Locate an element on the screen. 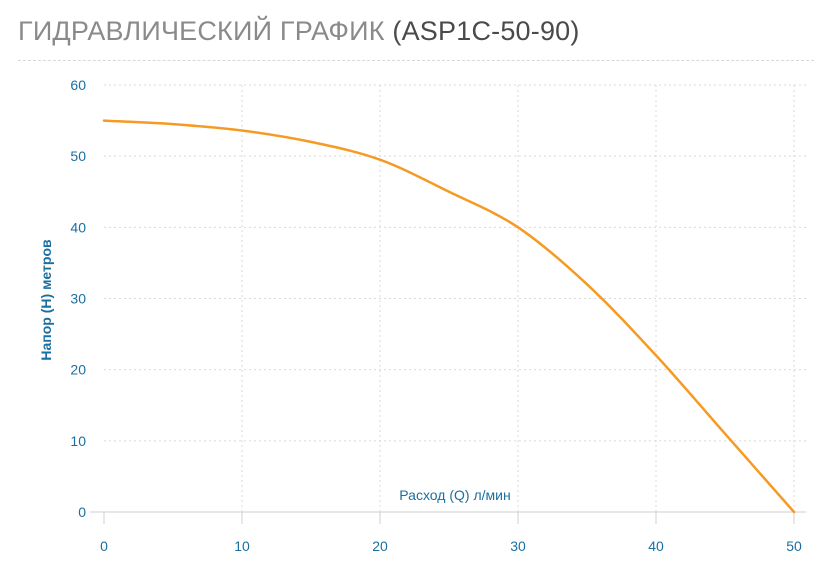 The image size is (832, 582). axes is located at coordinates (448, 517).